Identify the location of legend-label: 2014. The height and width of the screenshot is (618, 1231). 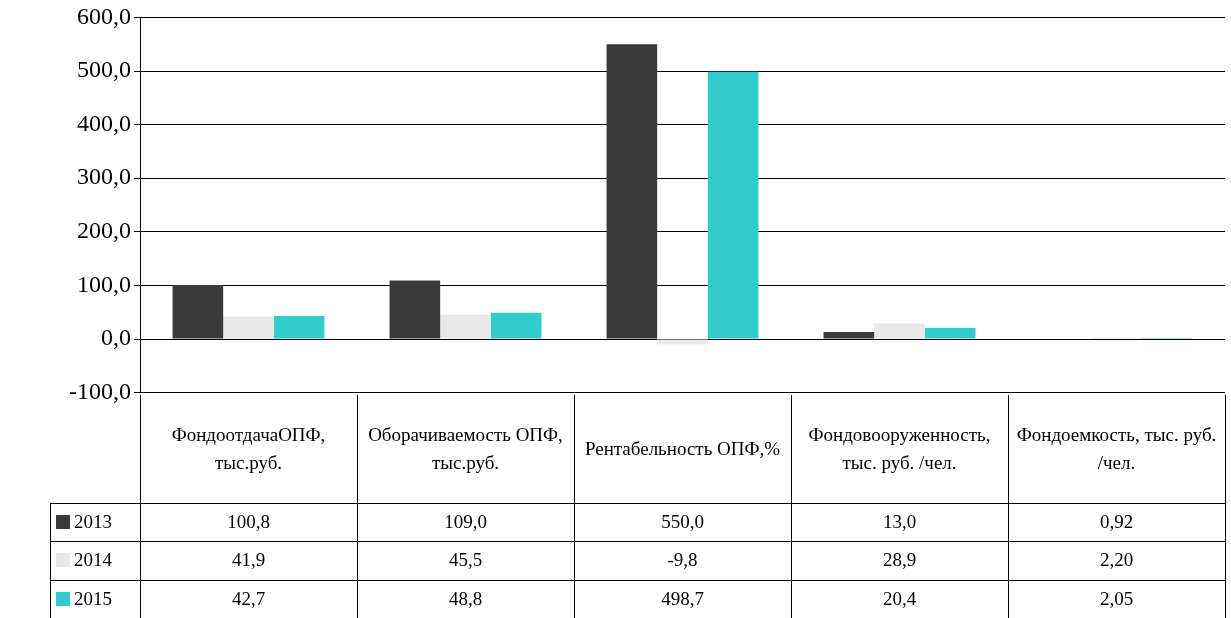
(93, 560).